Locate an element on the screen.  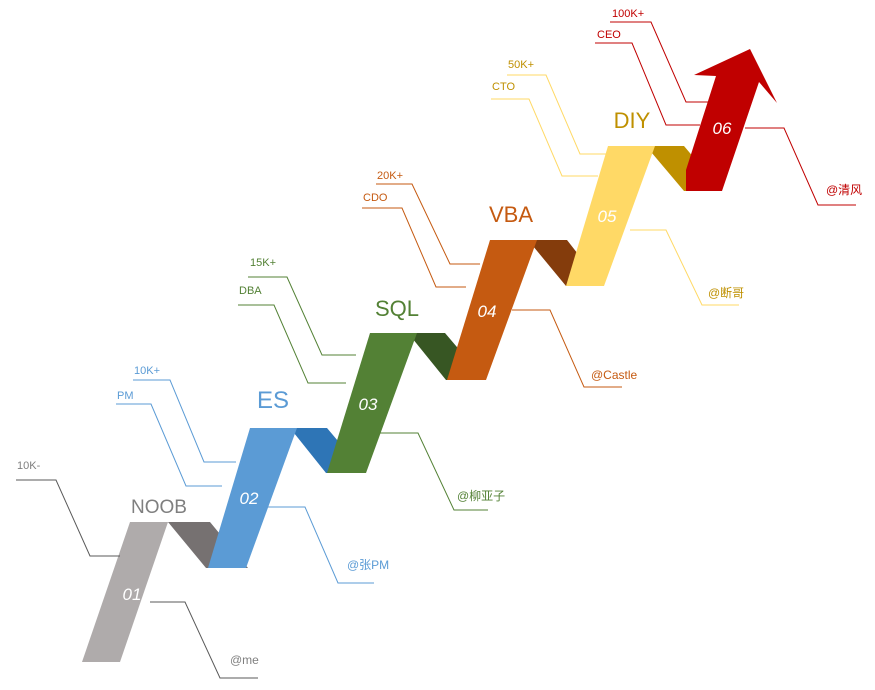
step-03-face is located at coordinates (372, 403).